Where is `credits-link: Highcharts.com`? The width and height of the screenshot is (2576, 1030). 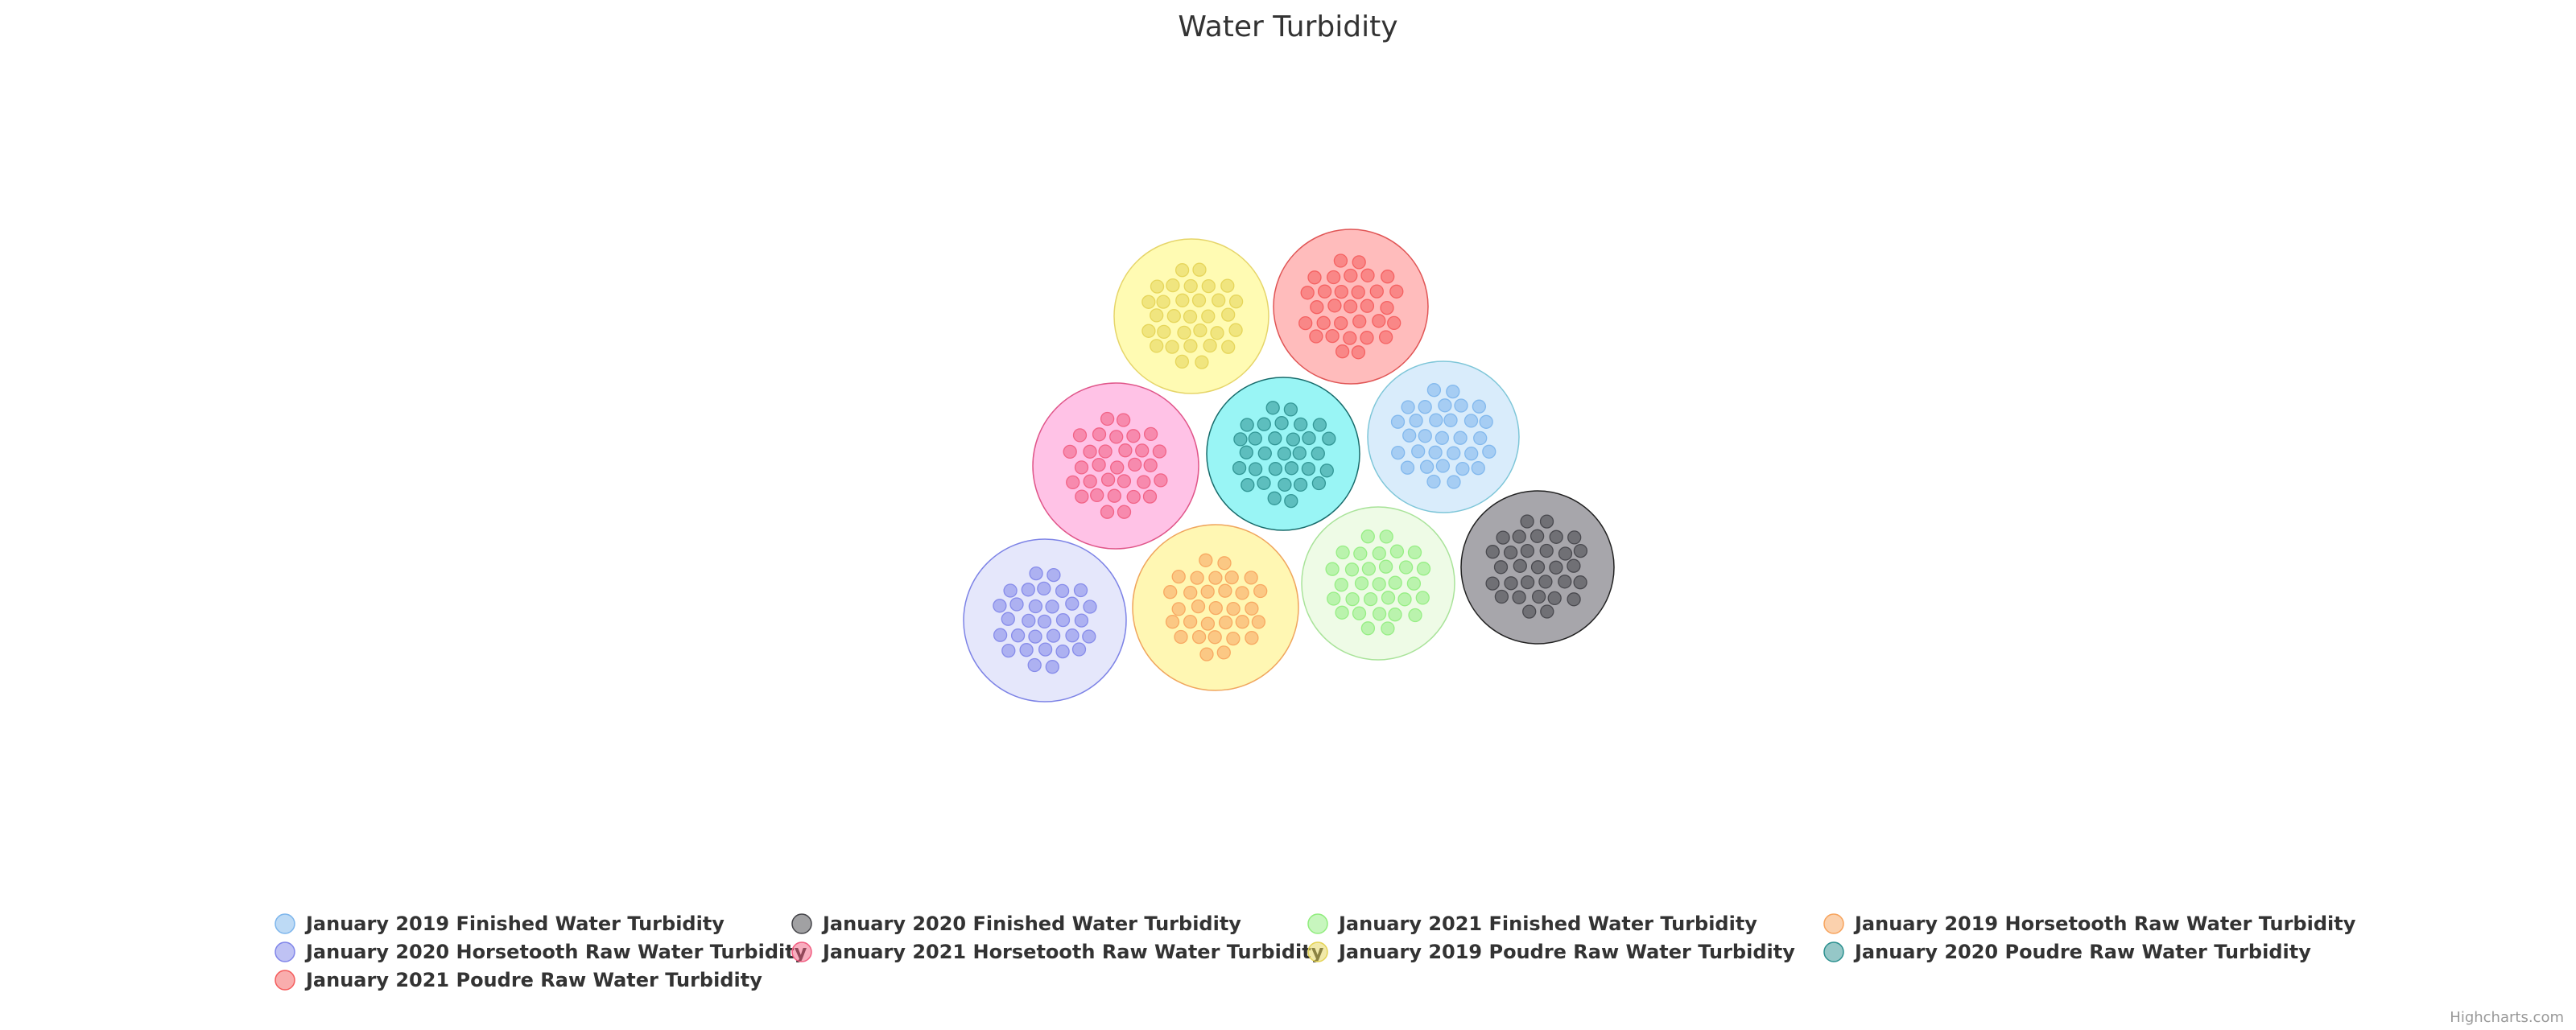 credits-link: Highcharts.com is located at coordinates (2507, 1017).